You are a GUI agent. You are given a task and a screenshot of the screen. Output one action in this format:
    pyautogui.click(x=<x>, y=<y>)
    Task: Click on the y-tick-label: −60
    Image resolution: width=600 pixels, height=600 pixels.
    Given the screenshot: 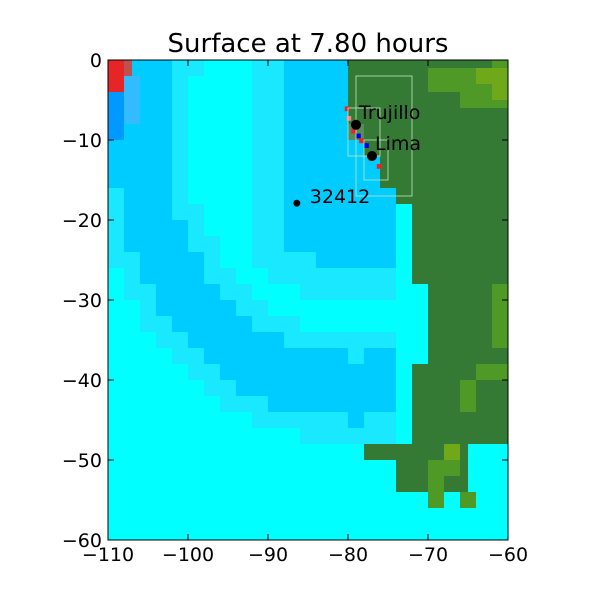 What is the action you would take?
    pyautogui.click(x=82, y=541)
    